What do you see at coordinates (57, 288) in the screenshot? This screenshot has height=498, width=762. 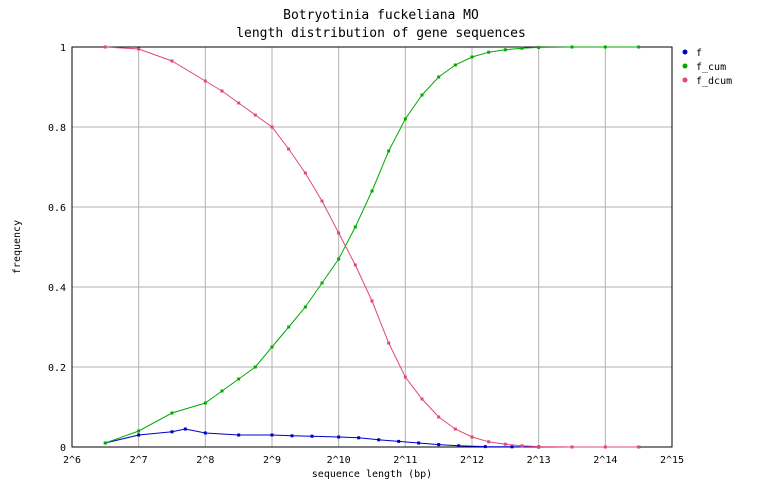 I see `y-tick-label: 0.4` at bounding box center [57, 288].